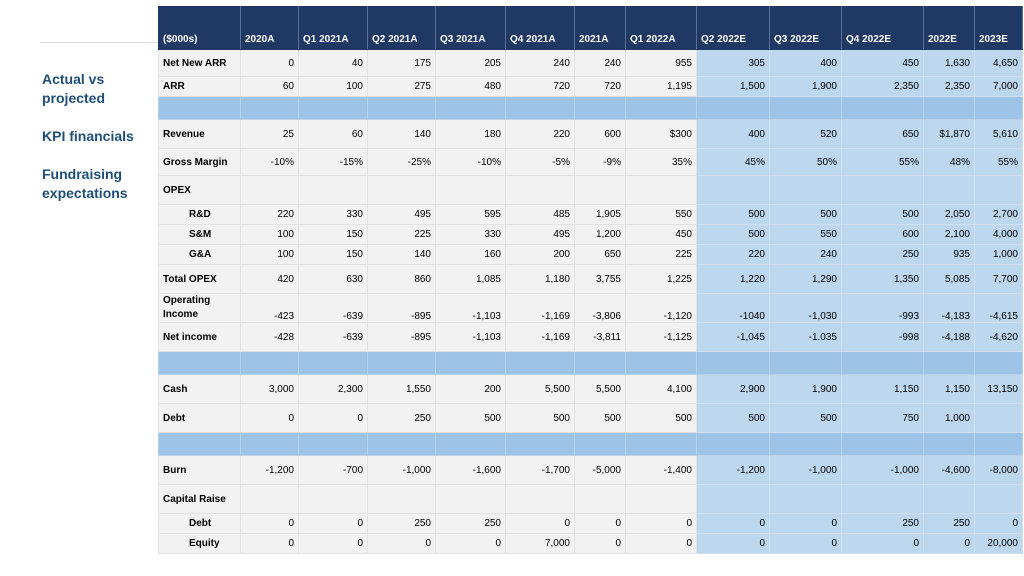  I want to click on table-cell: -1,200, so click(269, 470).